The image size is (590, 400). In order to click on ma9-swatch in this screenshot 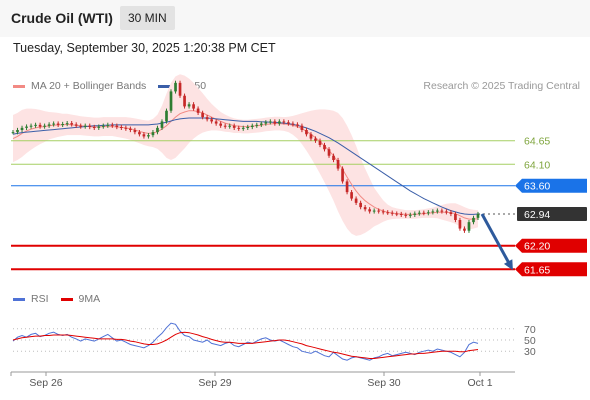, I will do `click(66, 299)`.